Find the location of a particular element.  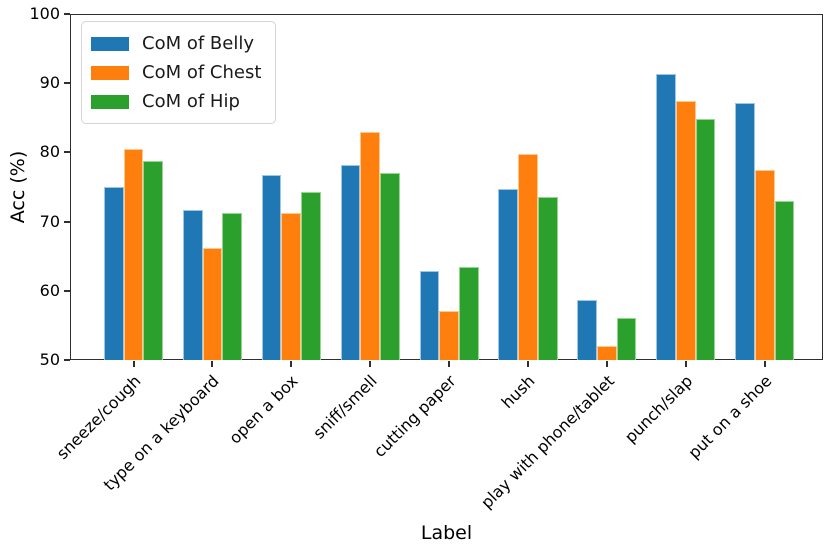

legend-label: CoM of Chest is located at coordinates (202, 72).